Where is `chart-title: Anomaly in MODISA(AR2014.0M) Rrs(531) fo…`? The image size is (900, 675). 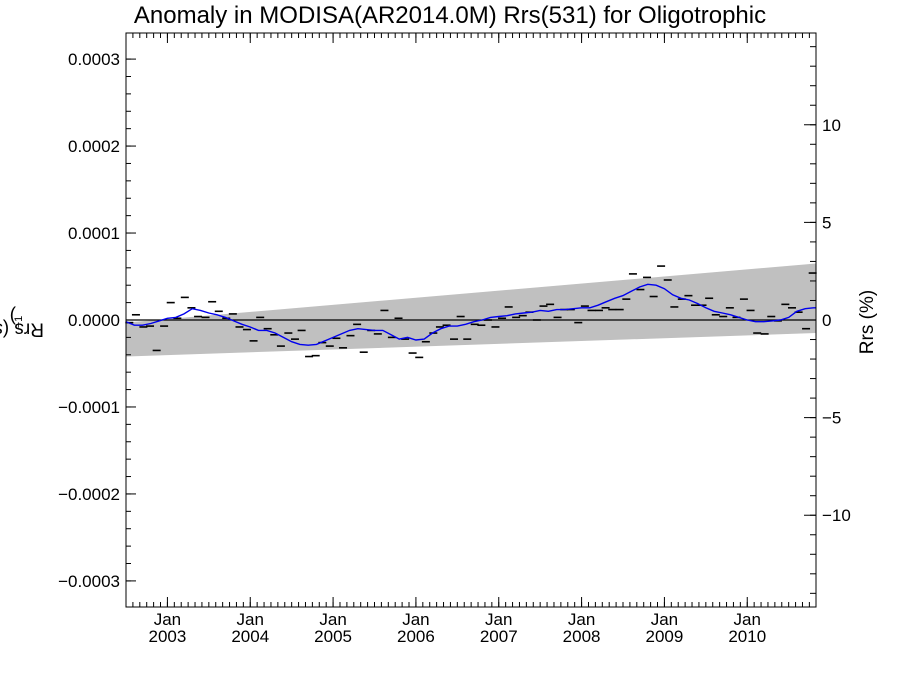 chart-title: Anomaly in MODISA(AR2014.0M) Rrs(531) fo… is located at coordinates (450, 15).